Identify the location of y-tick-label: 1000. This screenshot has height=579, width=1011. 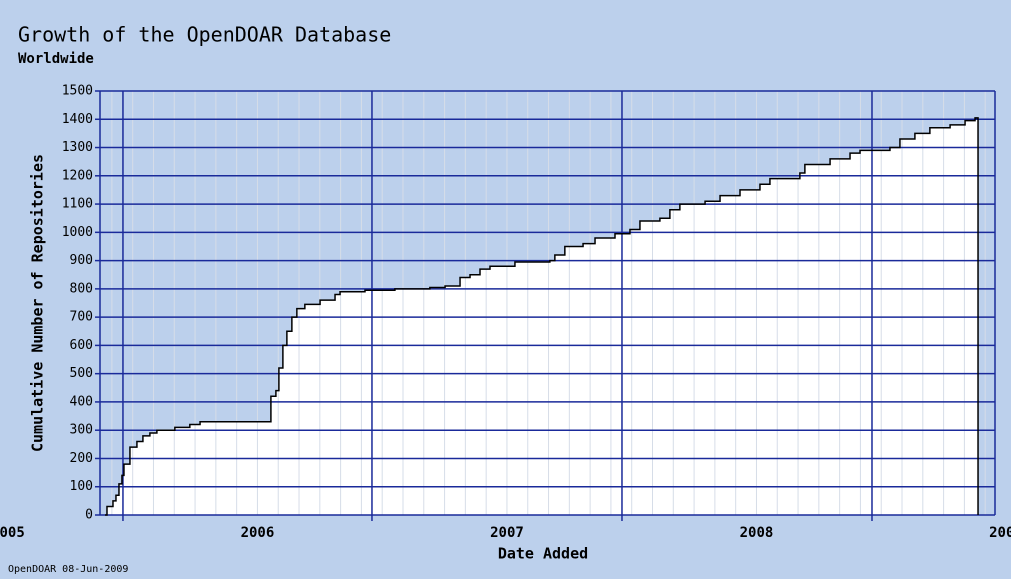
(77, 232).